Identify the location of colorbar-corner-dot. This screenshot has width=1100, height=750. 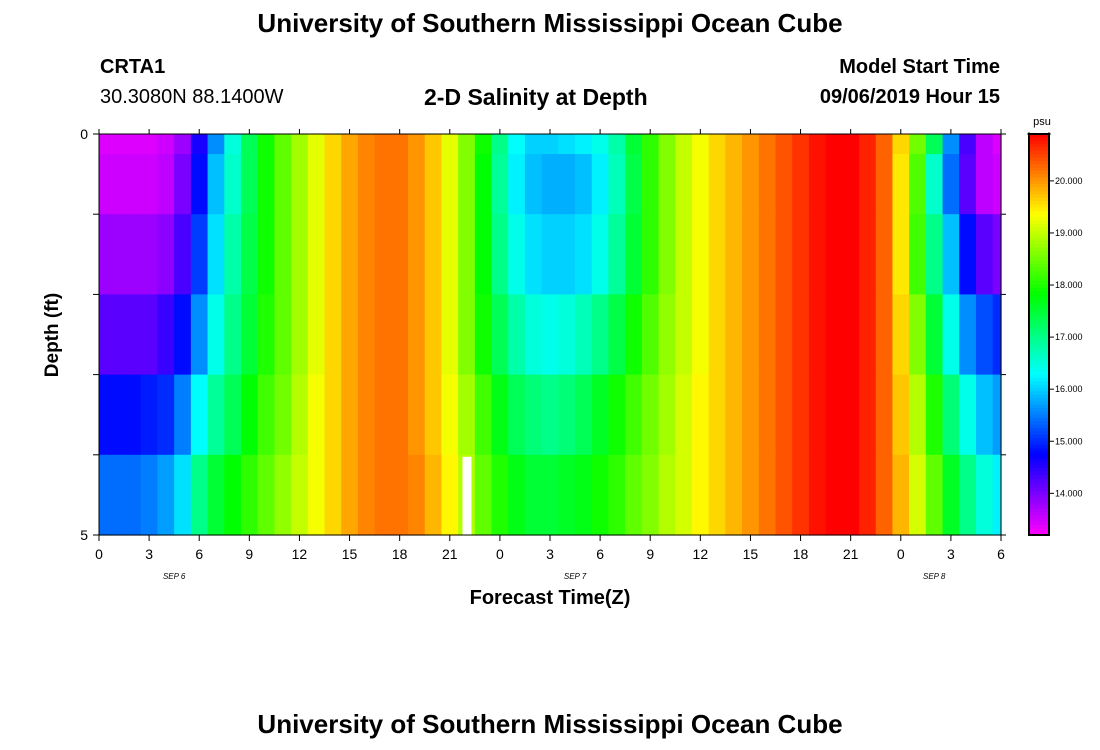
(1049, 134).